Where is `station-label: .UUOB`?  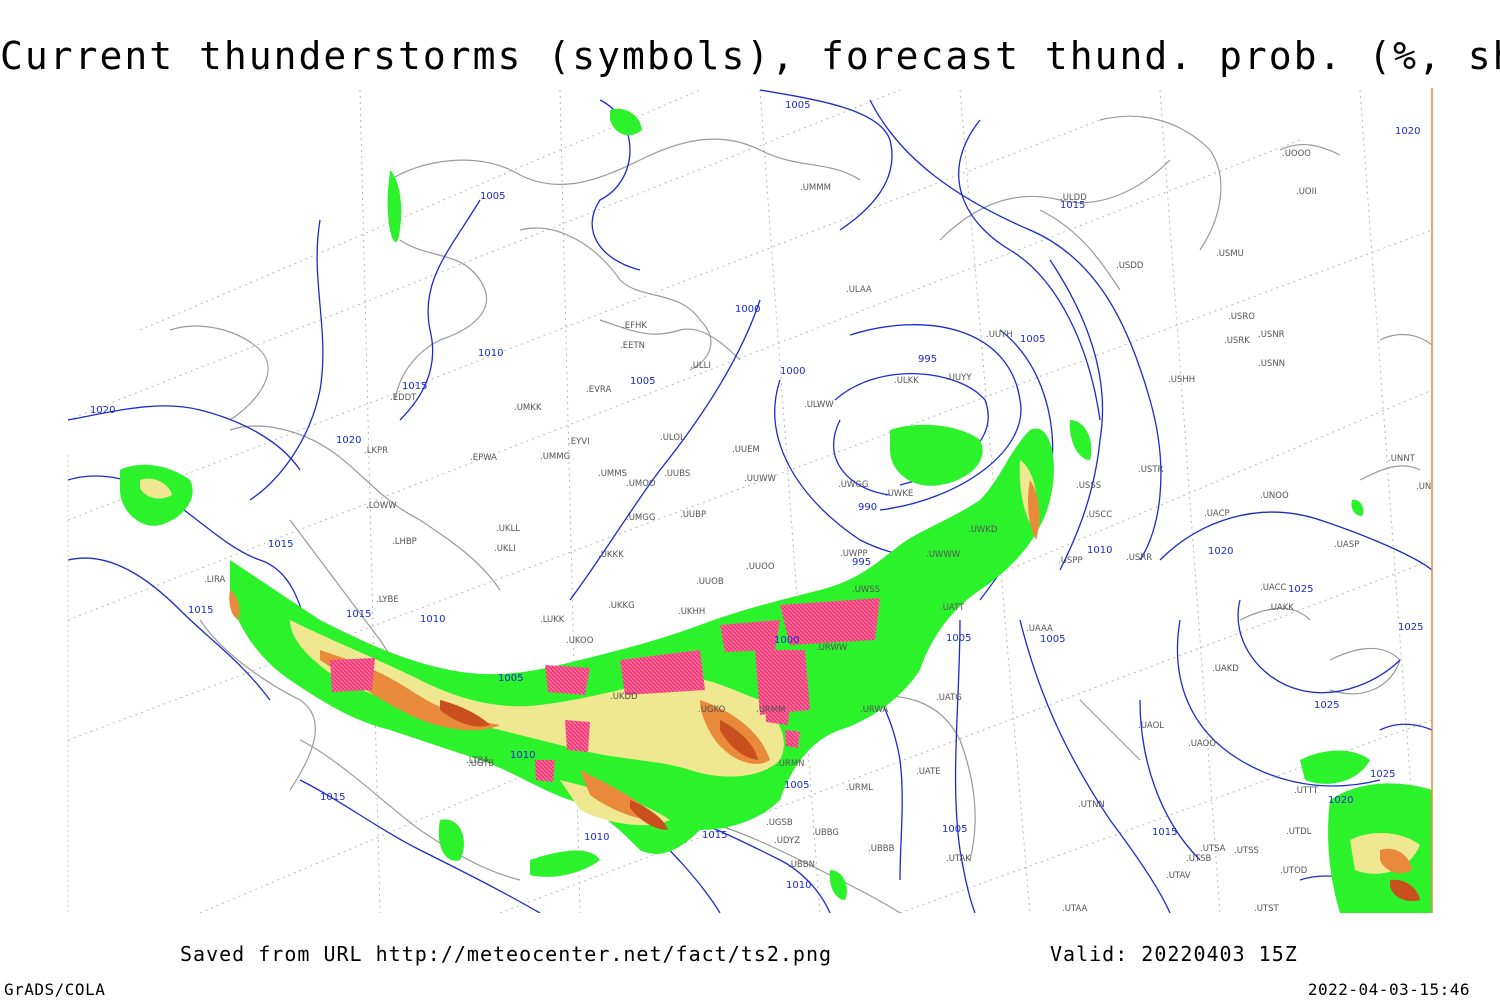
station-label: .UUOB is located at coordinates (710, 582).